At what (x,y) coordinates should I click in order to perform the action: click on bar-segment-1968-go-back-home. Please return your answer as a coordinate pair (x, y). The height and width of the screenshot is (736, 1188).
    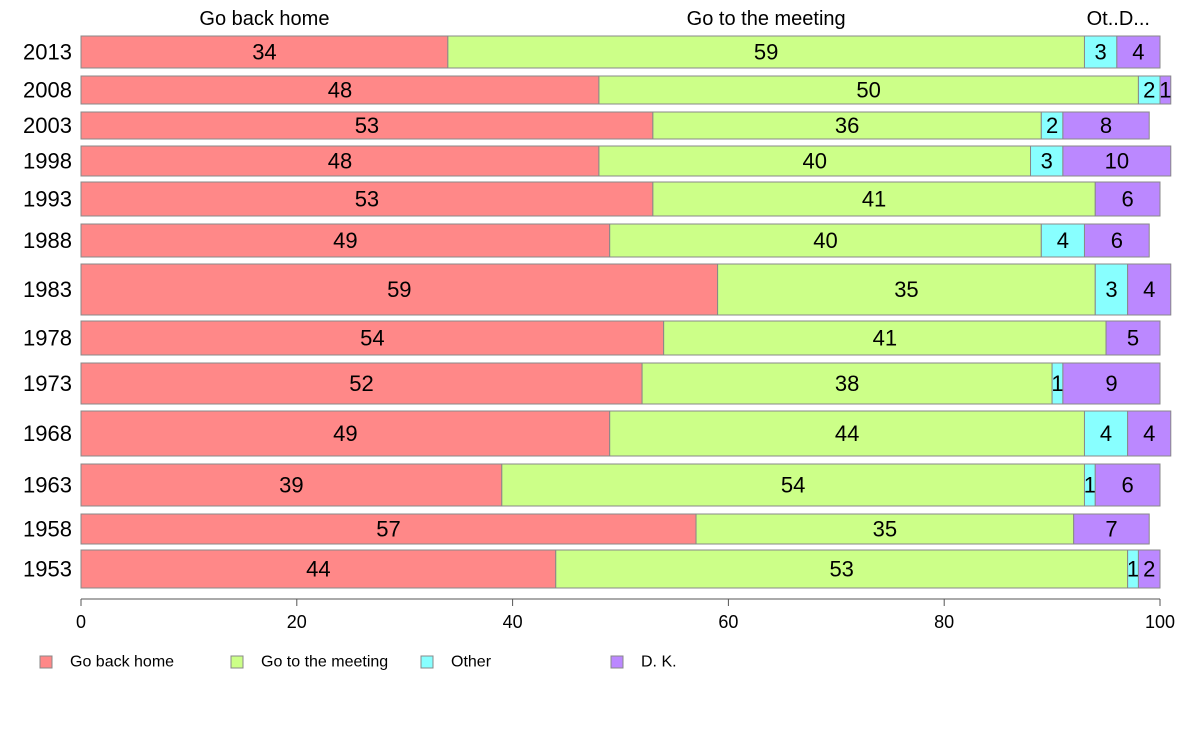
    Looking at the image, I should click on (345, 433).